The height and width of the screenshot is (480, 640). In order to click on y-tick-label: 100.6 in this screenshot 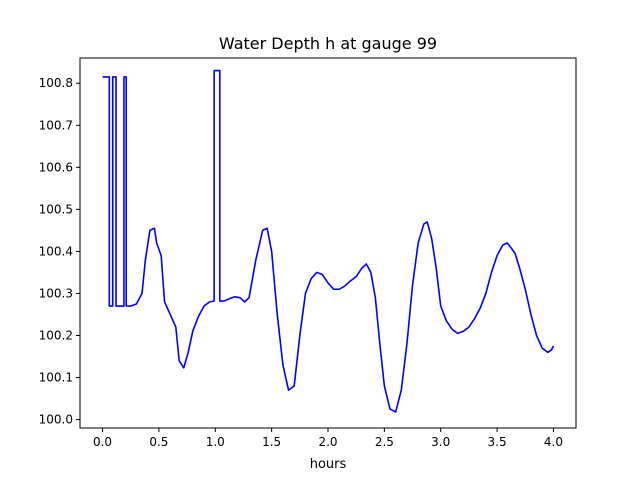, I will do `click(56, 167)`.